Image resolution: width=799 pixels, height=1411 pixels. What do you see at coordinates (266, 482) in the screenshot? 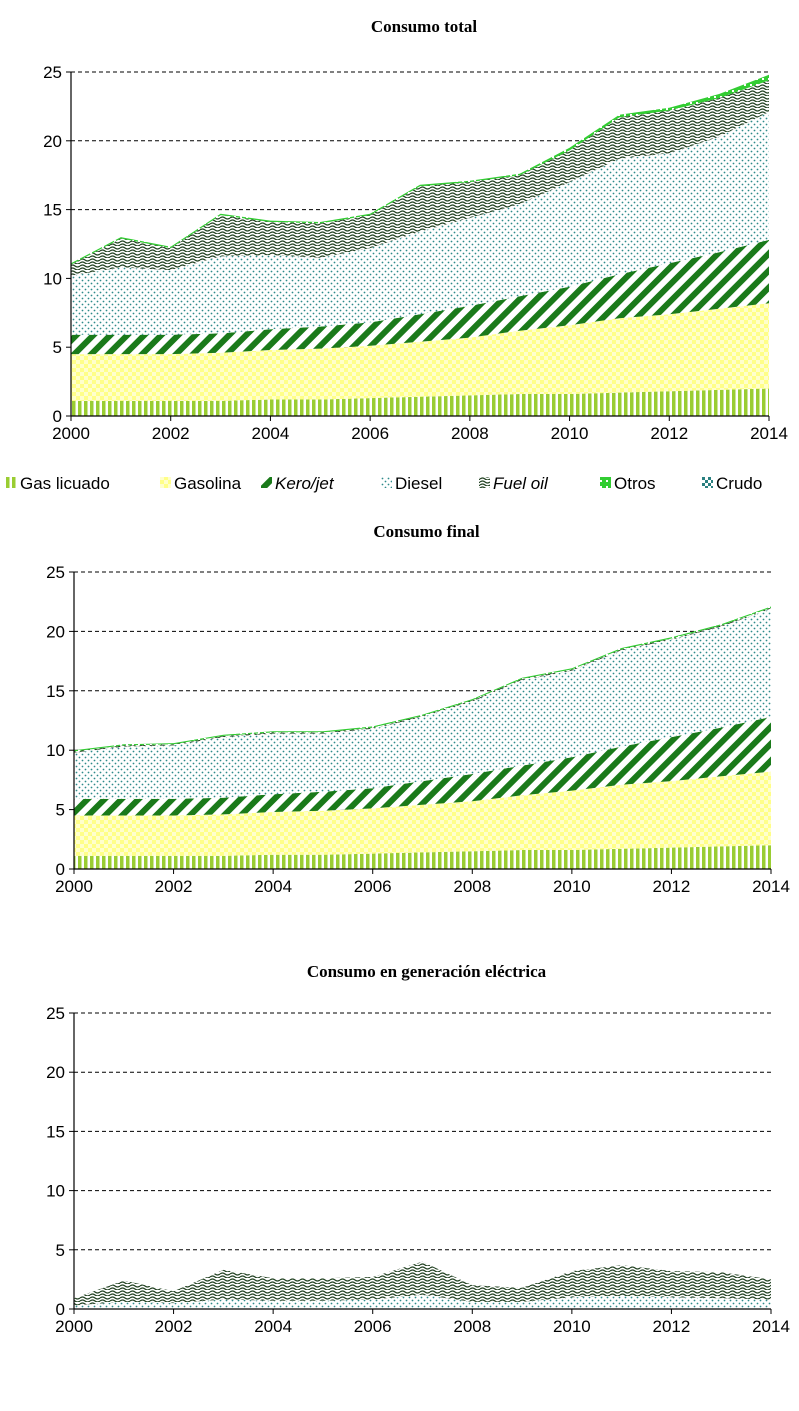
I see `legend-swatch-kero-jet` at bounding box center [266, 482].